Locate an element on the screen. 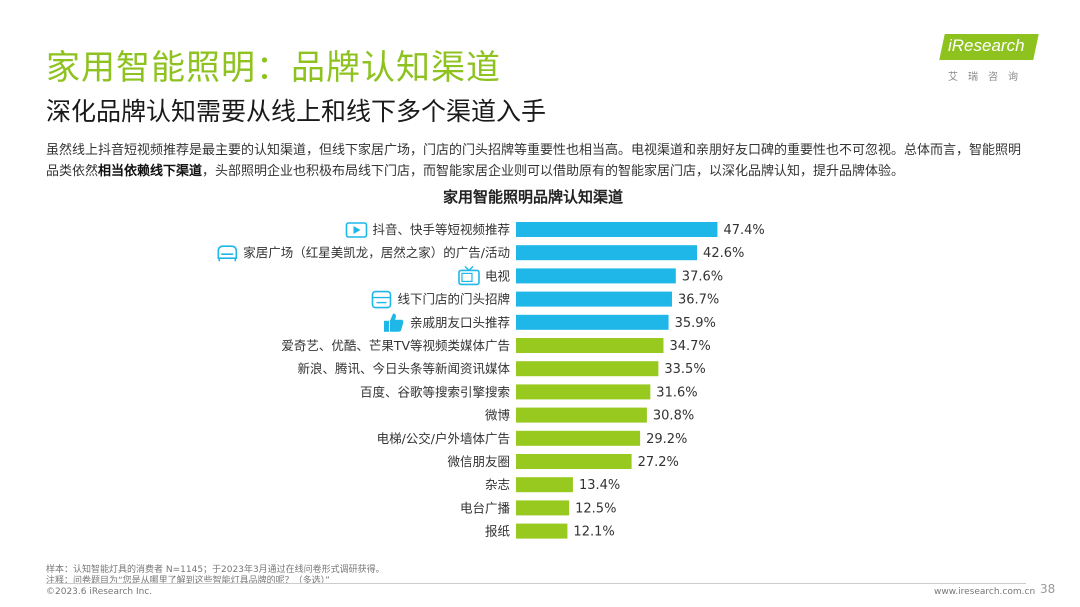 This screenshot has width=1080, height=607. value-label: 30.8% is located at coordinates (673, 416).